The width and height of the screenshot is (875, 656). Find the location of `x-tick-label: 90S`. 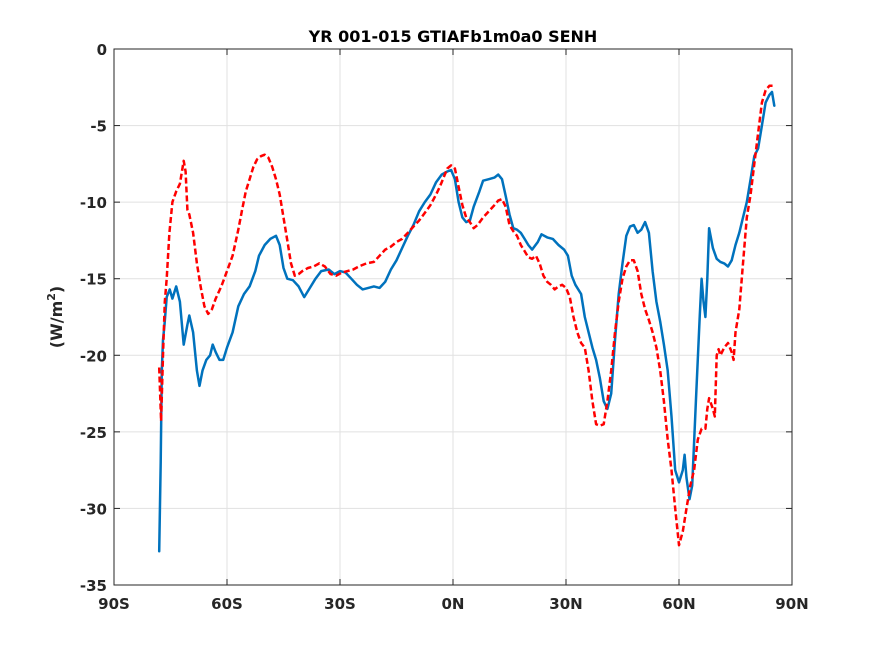

x-tick-label: 90S is located at coordinates (114, 604).